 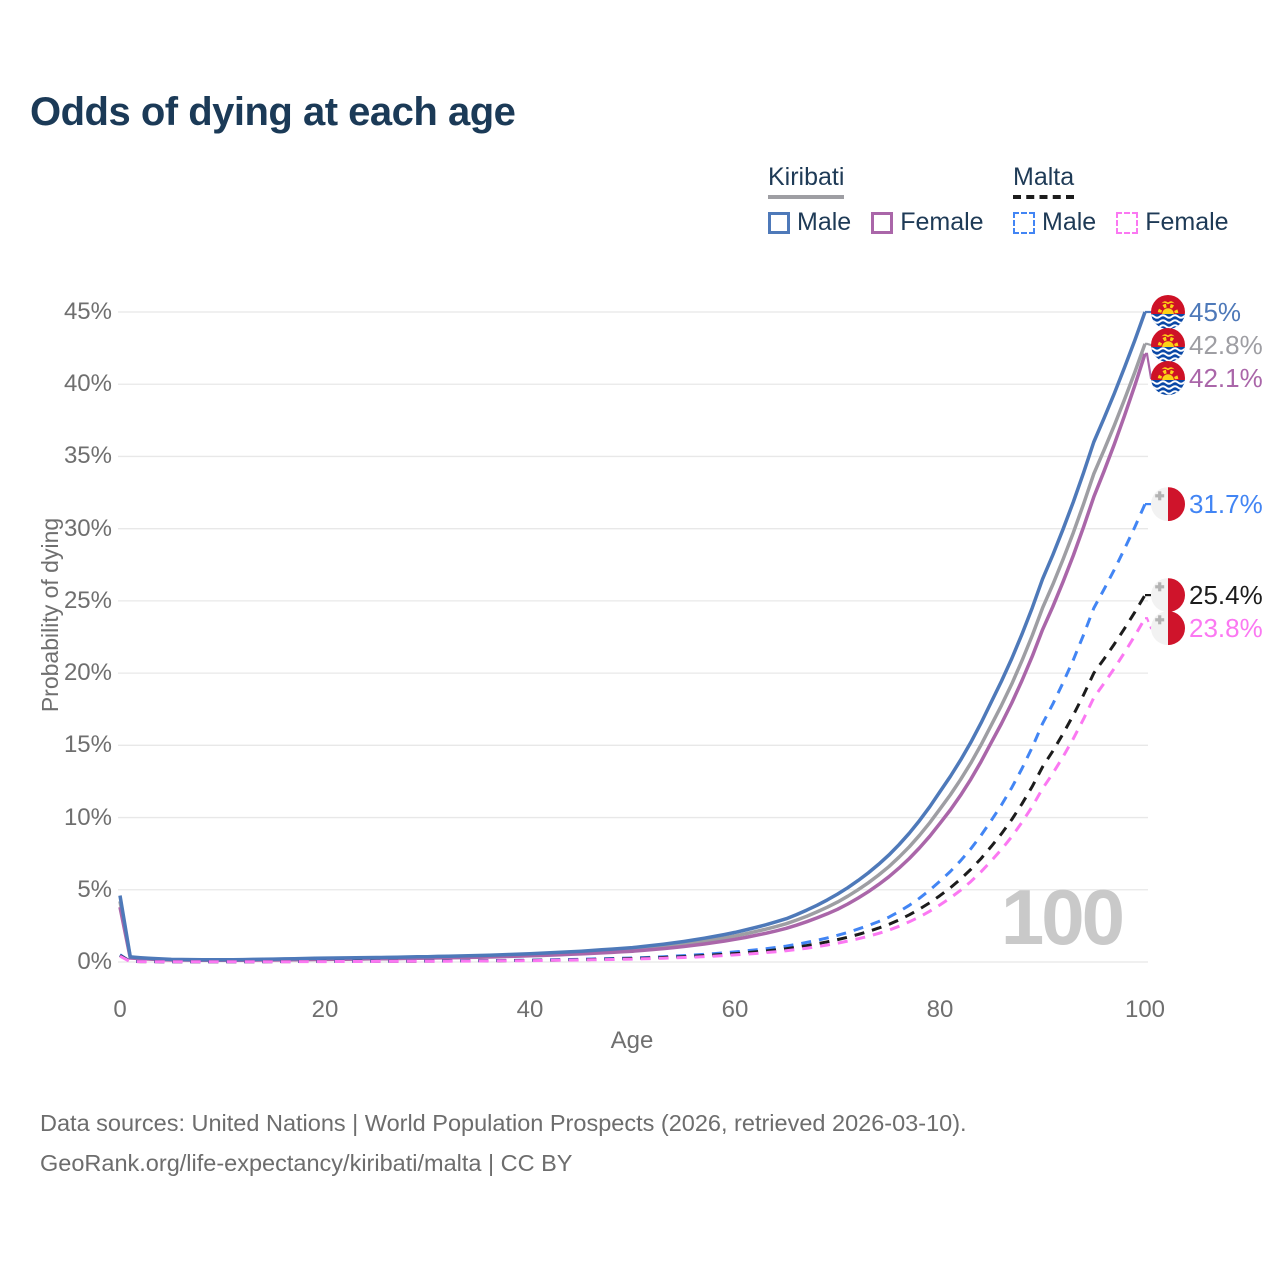 I want to click on y-tick-label: 20%, so click(x=87, y=673).